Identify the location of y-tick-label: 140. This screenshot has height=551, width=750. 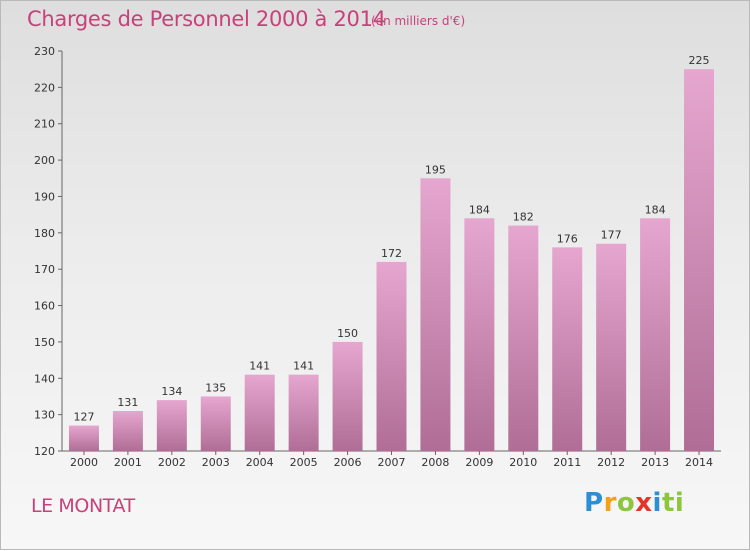
(44, 378).